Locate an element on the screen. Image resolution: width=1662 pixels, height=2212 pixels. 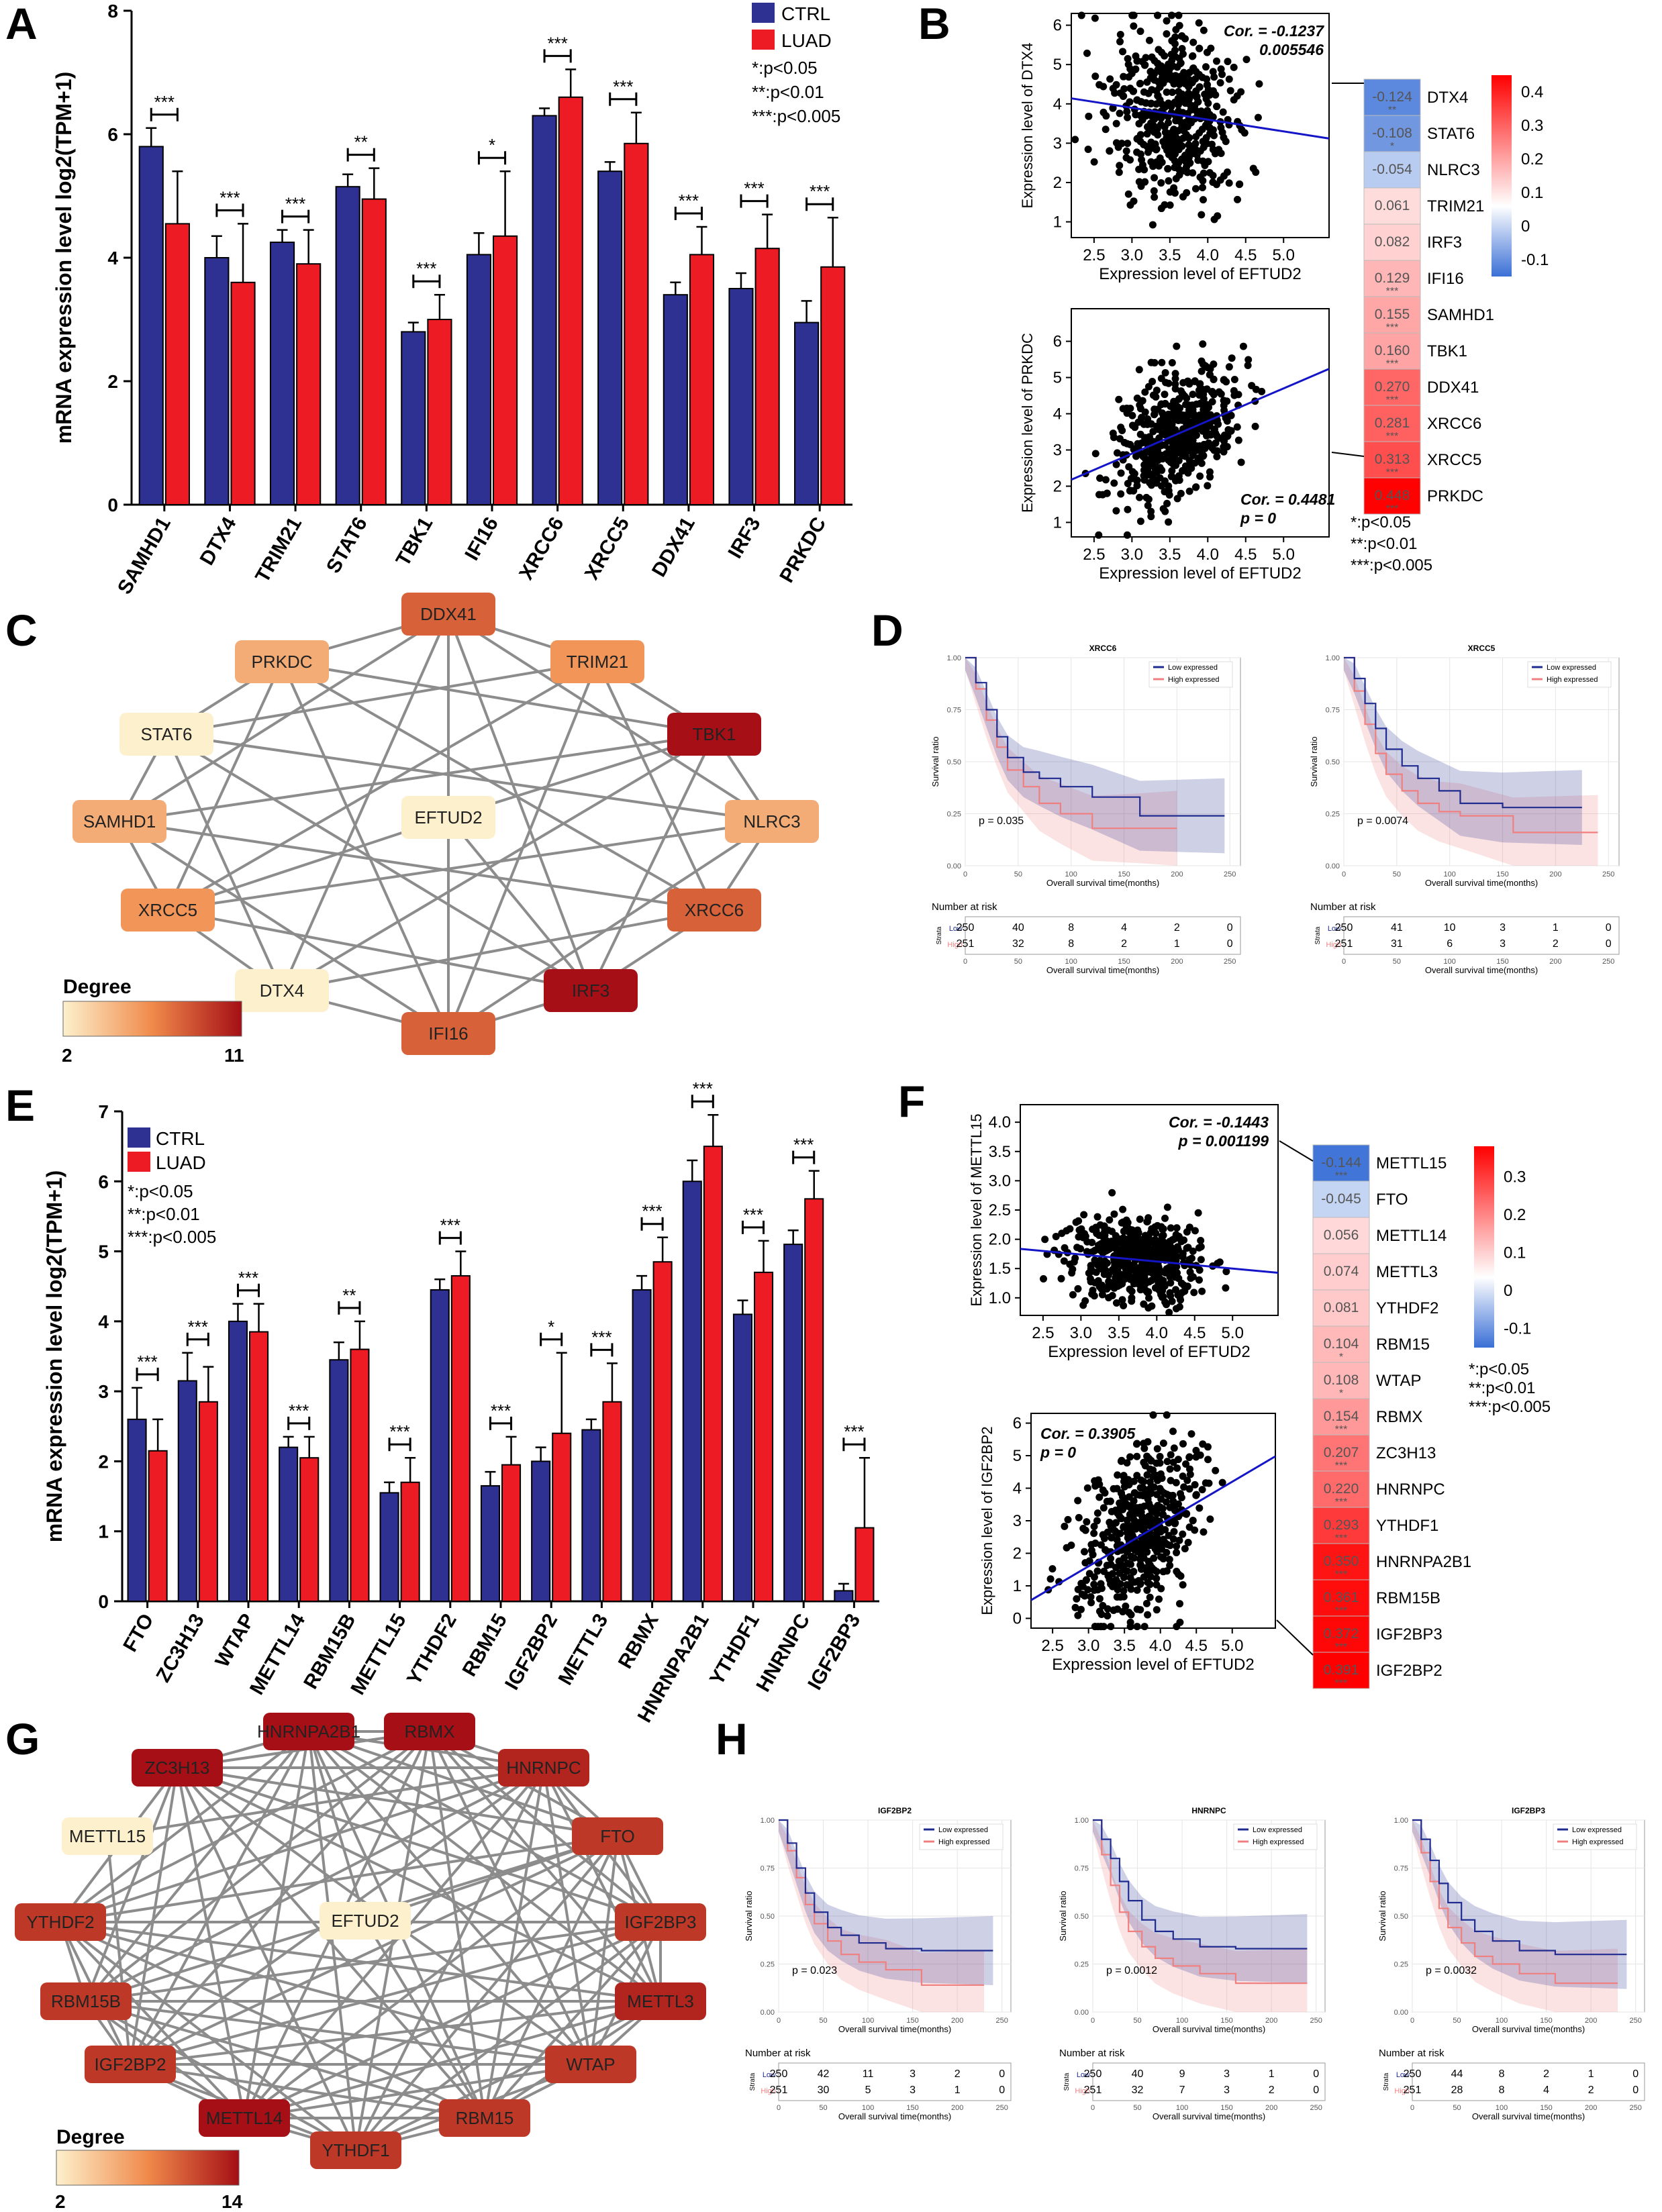
network-node-label: FTO is located at coordinates (617, 1836).